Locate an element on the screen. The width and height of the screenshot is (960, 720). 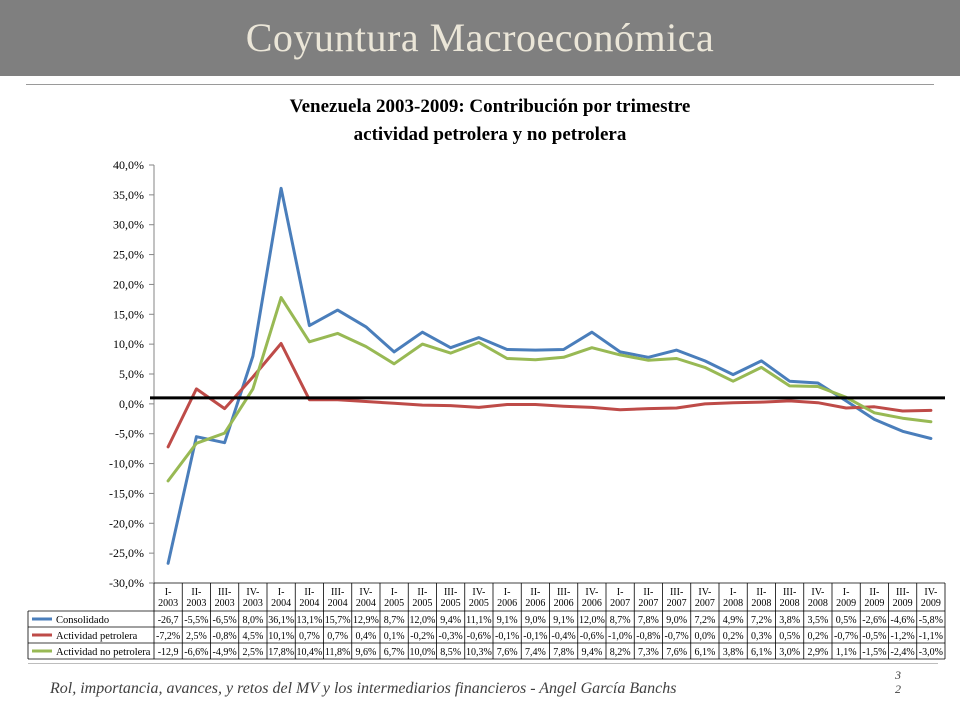
y-tick-label: 20,0% is located at coordinates (128, 284).